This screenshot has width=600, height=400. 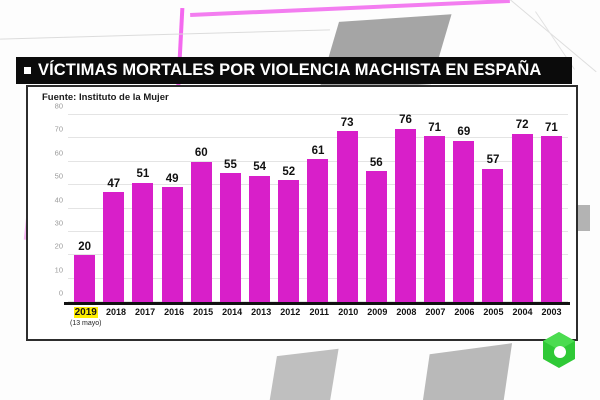 I want to click on bar-column: 54, so click(x=259, y=208).